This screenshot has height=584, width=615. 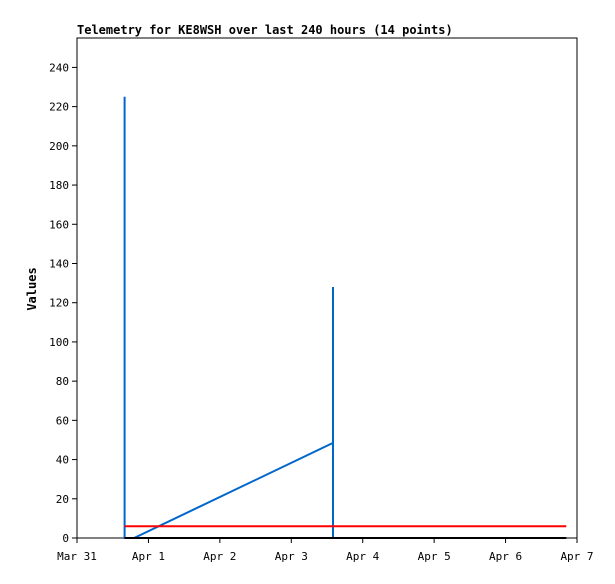 I want to click on y-tick-label: 160, so click(x=59, y=224).